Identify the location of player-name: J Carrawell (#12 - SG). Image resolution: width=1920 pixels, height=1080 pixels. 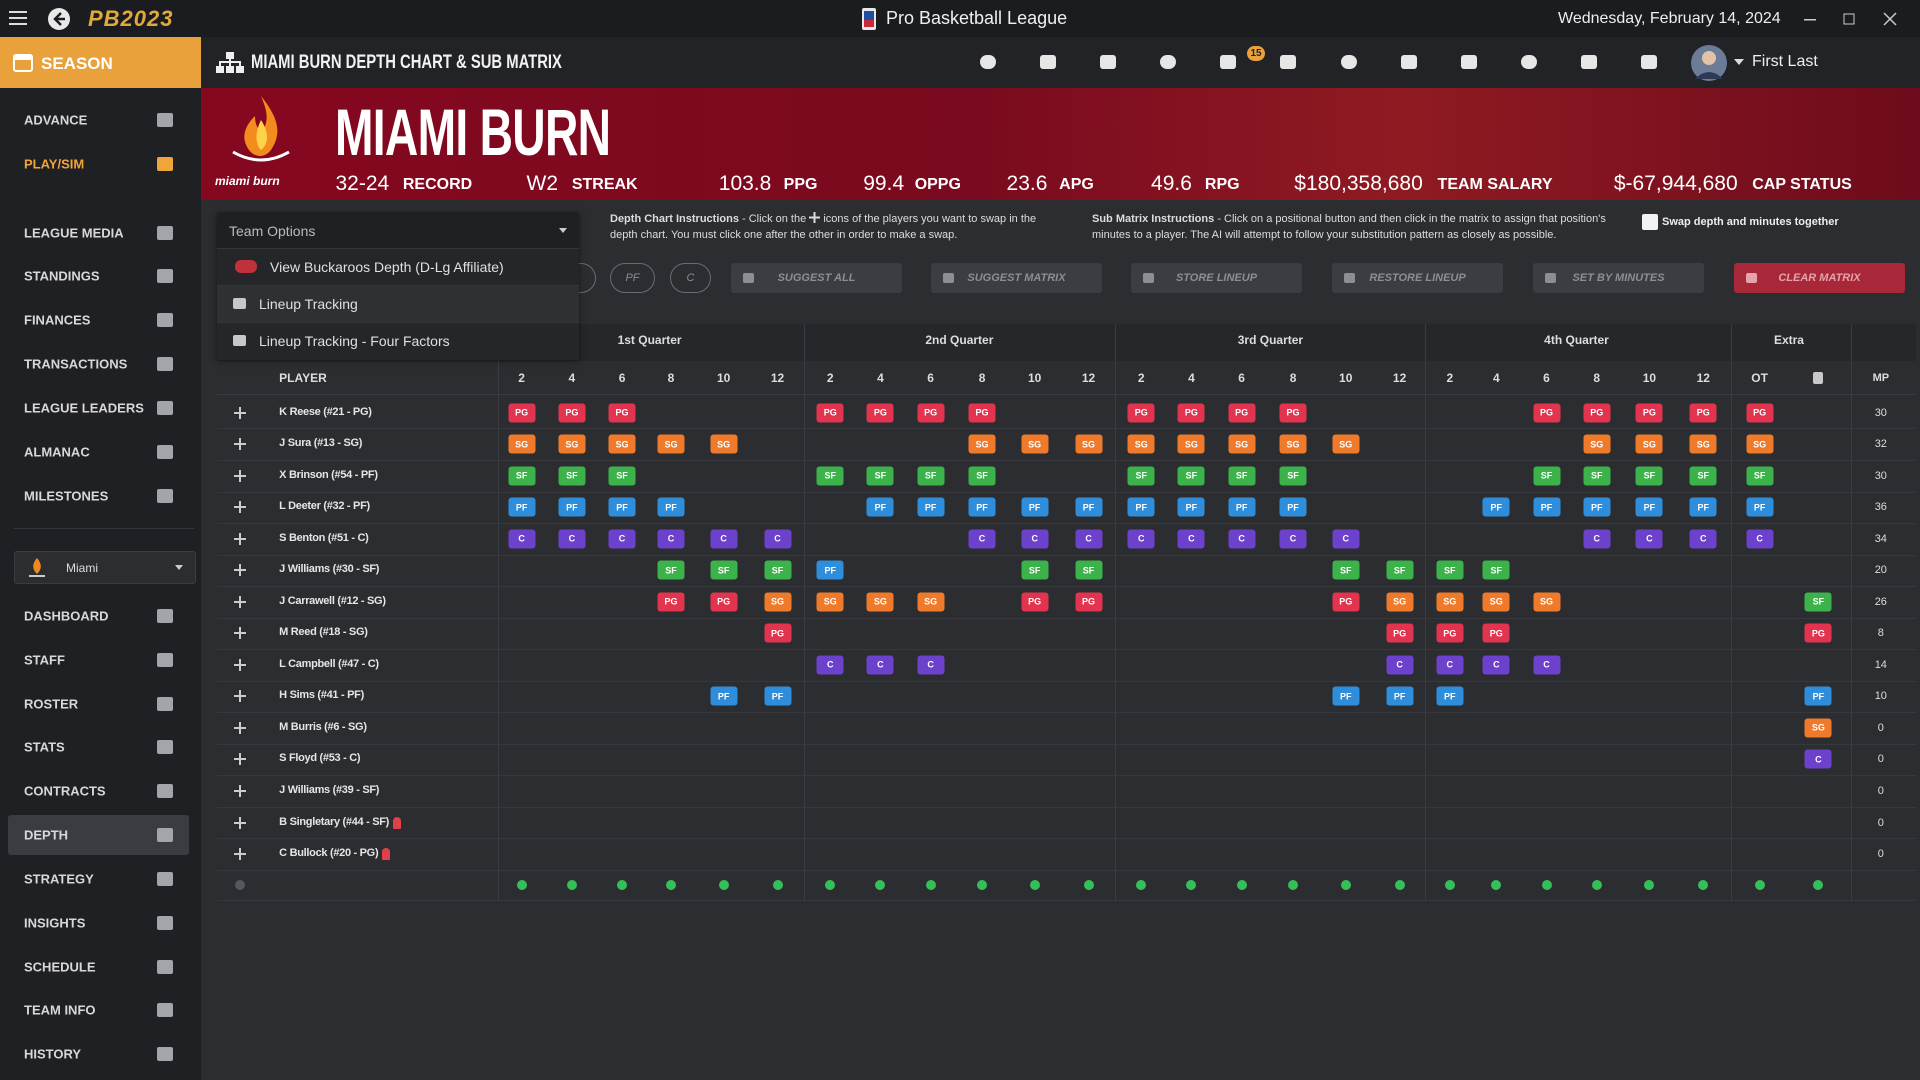
(332, 600).